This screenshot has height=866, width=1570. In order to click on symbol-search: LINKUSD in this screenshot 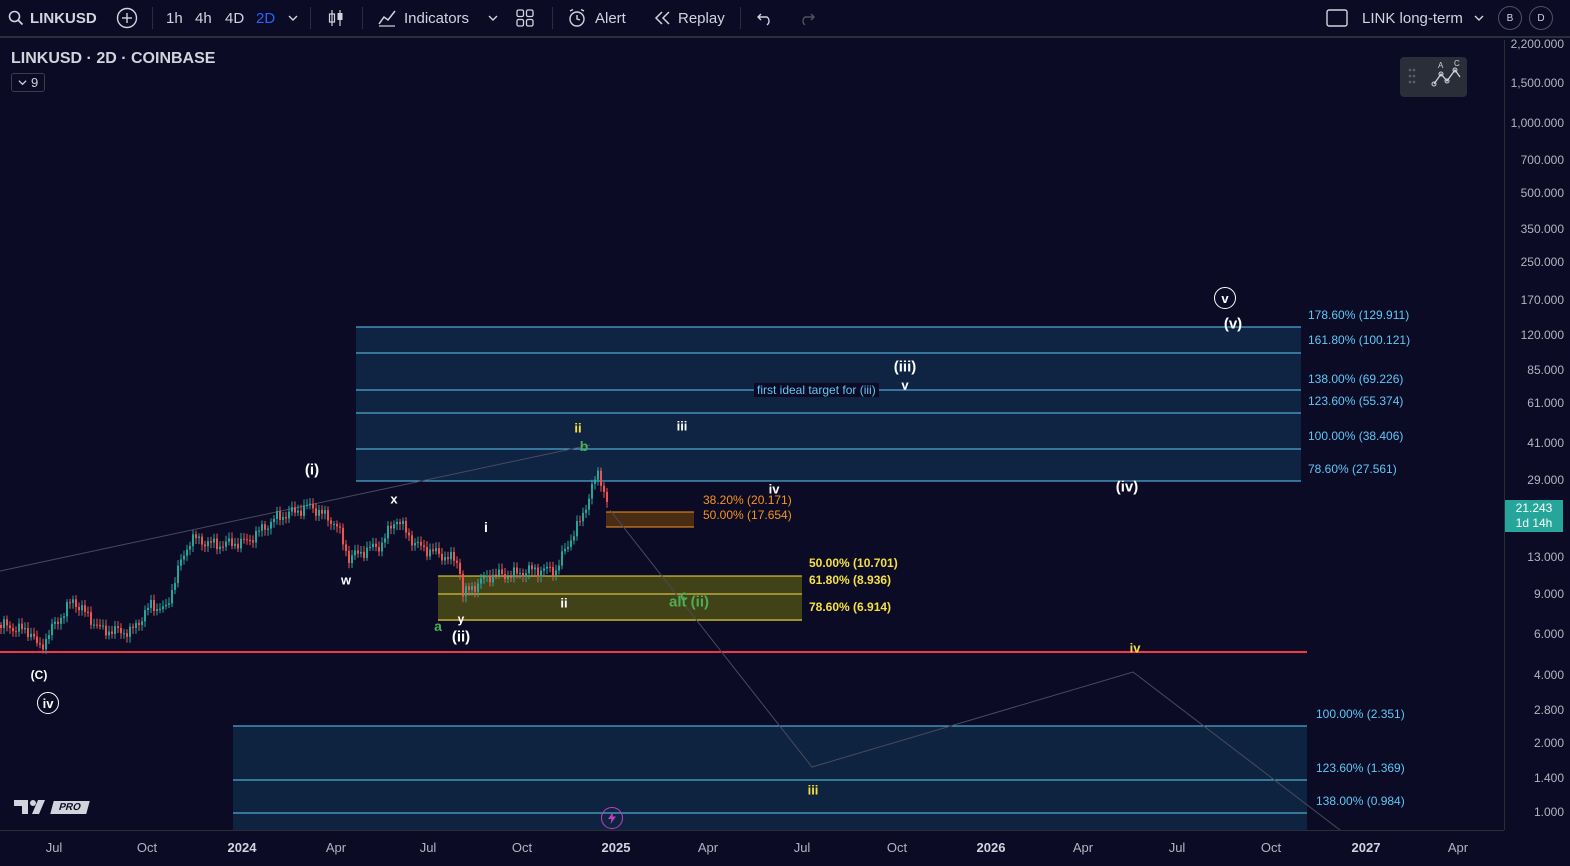, I will do `click(52, 18)`.